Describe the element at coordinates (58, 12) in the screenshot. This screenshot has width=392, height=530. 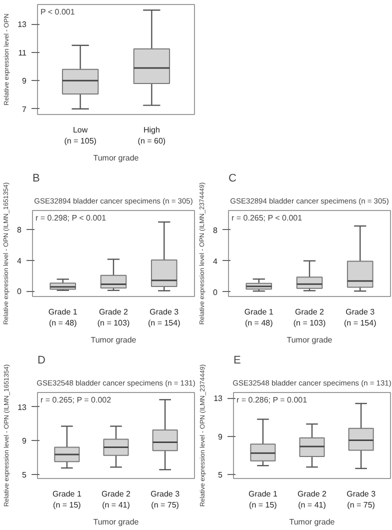
I see `annotation: P < 0.001` at that location.